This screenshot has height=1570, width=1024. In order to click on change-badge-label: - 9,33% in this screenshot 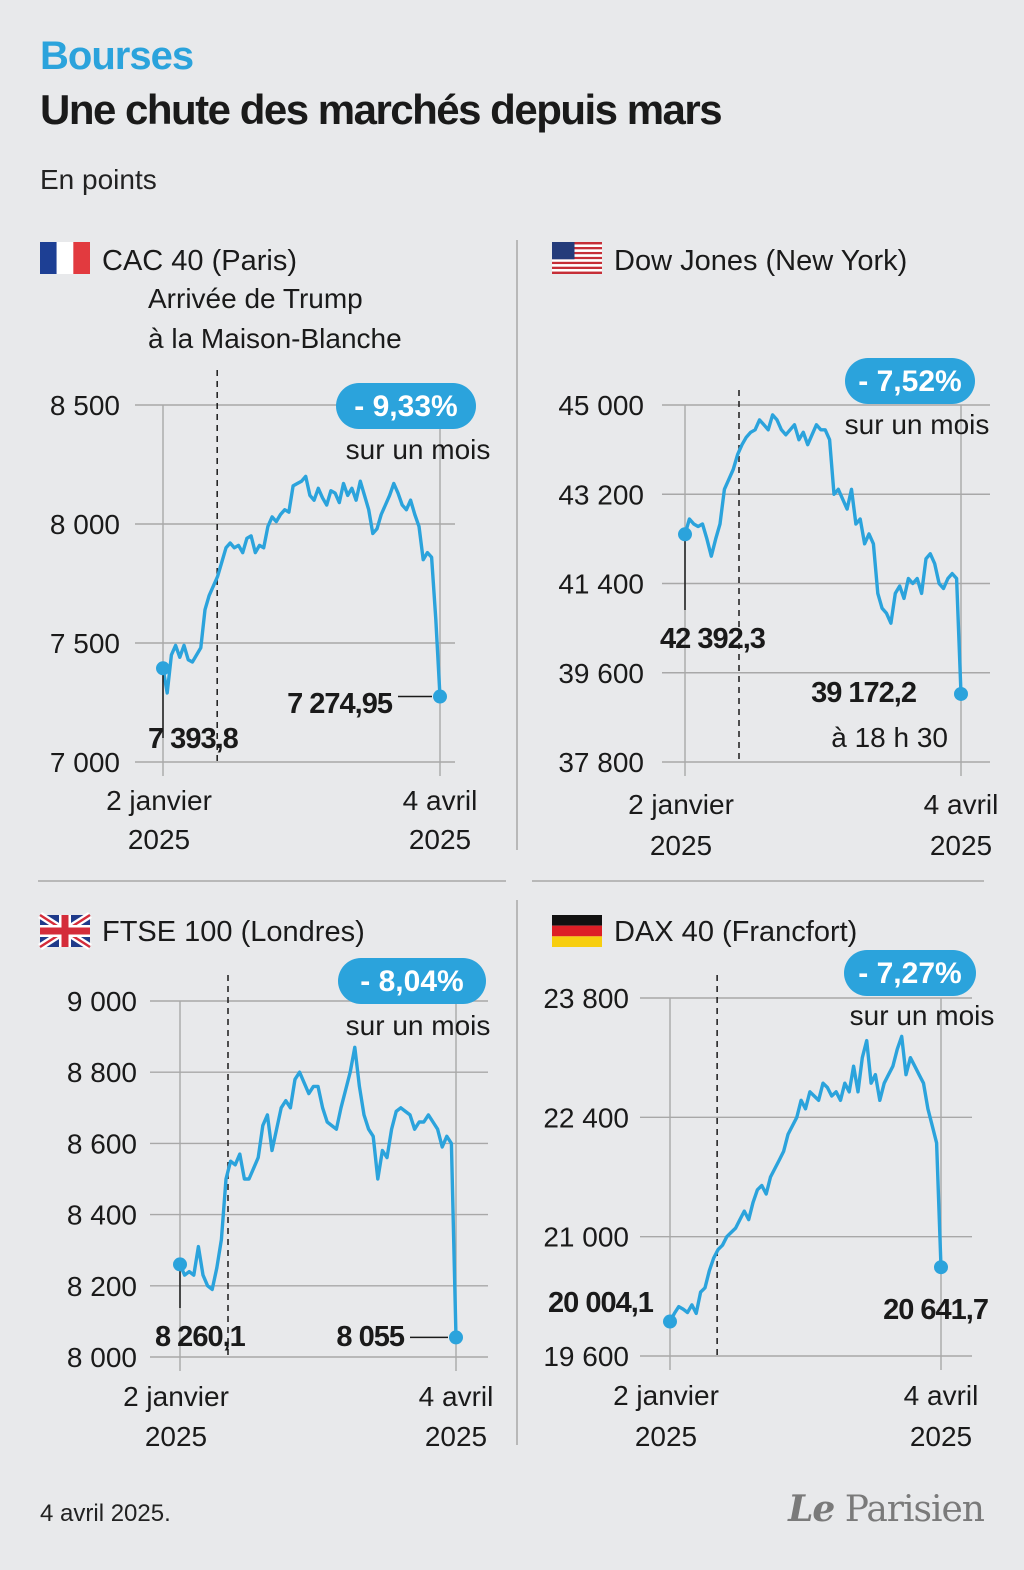, I will do `click(405, 406)`.